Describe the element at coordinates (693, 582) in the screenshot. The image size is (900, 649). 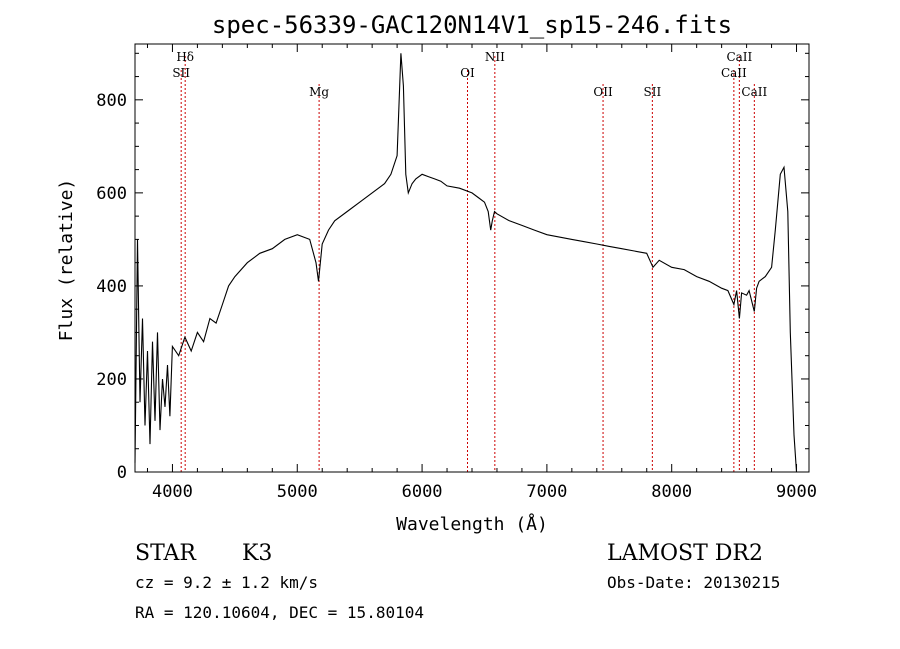
I see `obs-date-label: Obs-Date: 20130215` at that location.